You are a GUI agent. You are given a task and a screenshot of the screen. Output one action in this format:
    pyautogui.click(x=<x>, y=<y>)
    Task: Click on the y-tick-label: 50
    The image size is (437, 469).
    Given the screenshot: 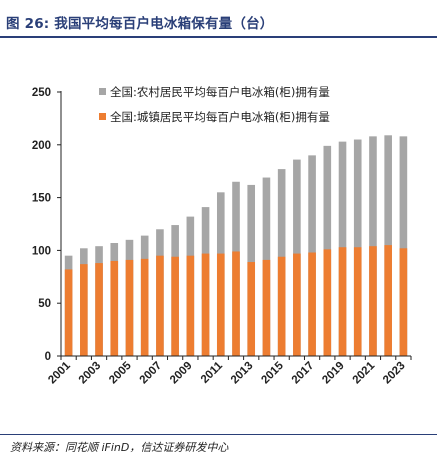 What is the action you would take?
    pyautogui.click(x=44, y=304)
    